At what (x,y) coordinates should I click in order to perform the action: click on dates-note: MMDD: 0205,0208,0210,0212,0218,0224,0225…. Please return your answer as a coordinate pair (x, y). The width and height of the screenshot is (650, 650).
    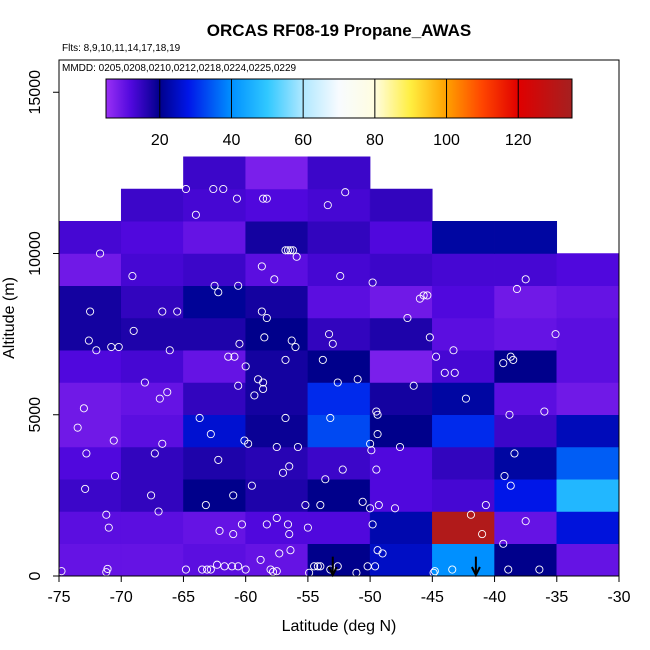
    Looking at the image, I should click on (179, 68).